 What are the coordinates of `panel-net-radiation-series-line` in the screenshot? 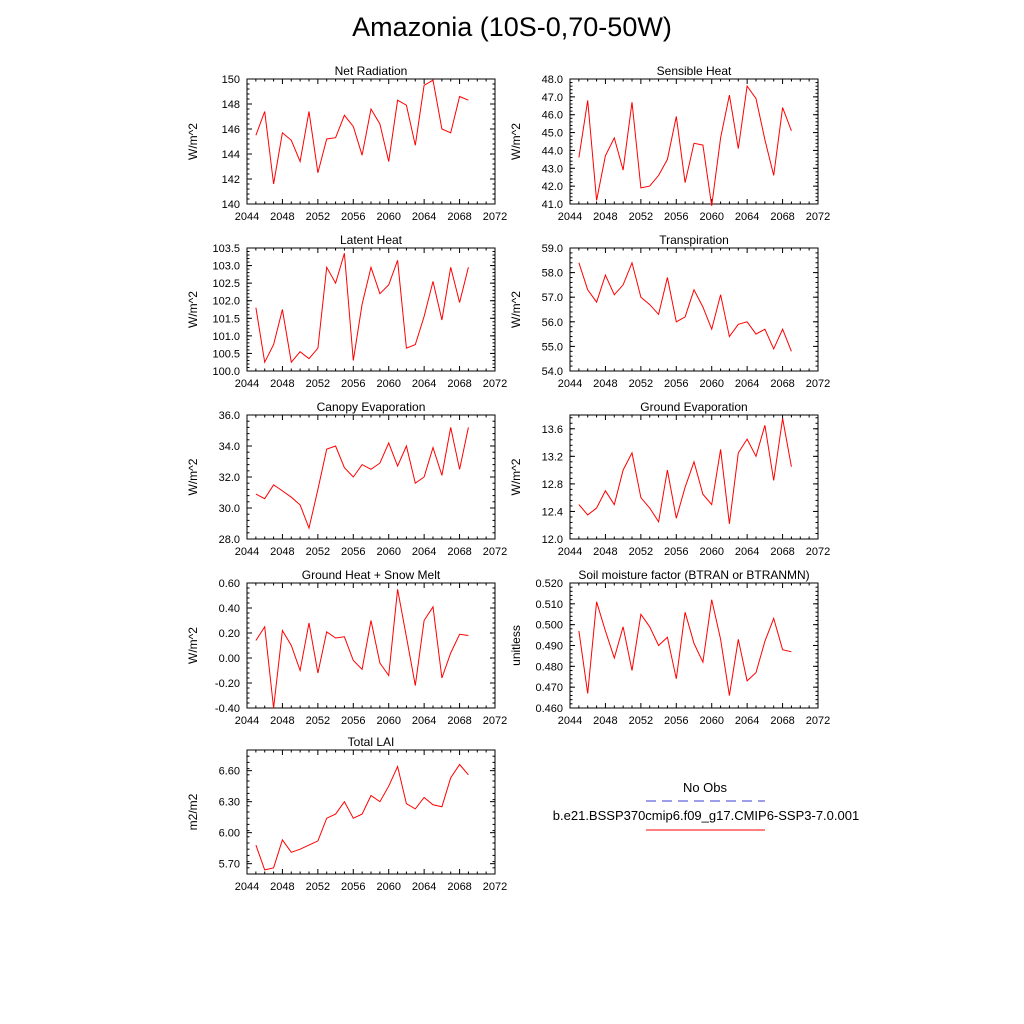 It's located at (362, 132).